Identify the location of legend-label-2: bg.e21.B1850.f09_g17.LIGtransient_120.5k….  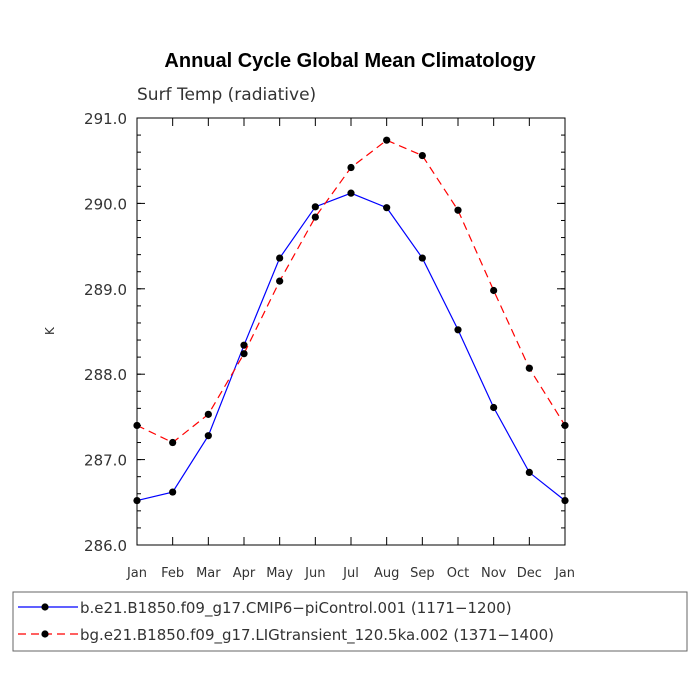
(317, 635).